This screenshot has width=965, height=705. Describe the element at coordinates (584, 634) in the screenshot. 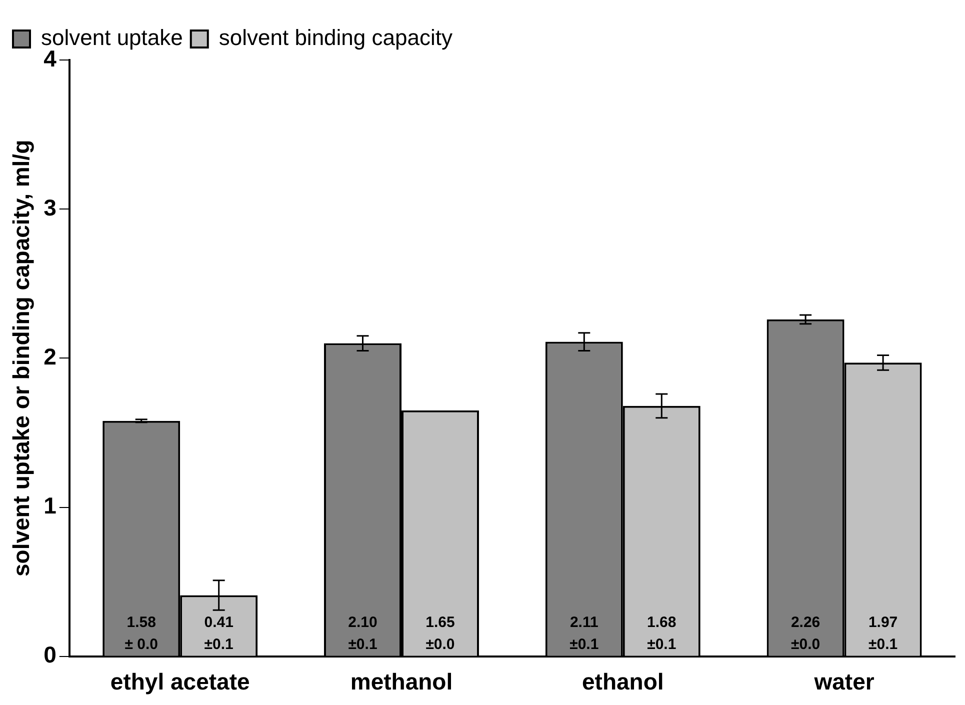

I see `data-label: 2.11 ±0.1` at that location.